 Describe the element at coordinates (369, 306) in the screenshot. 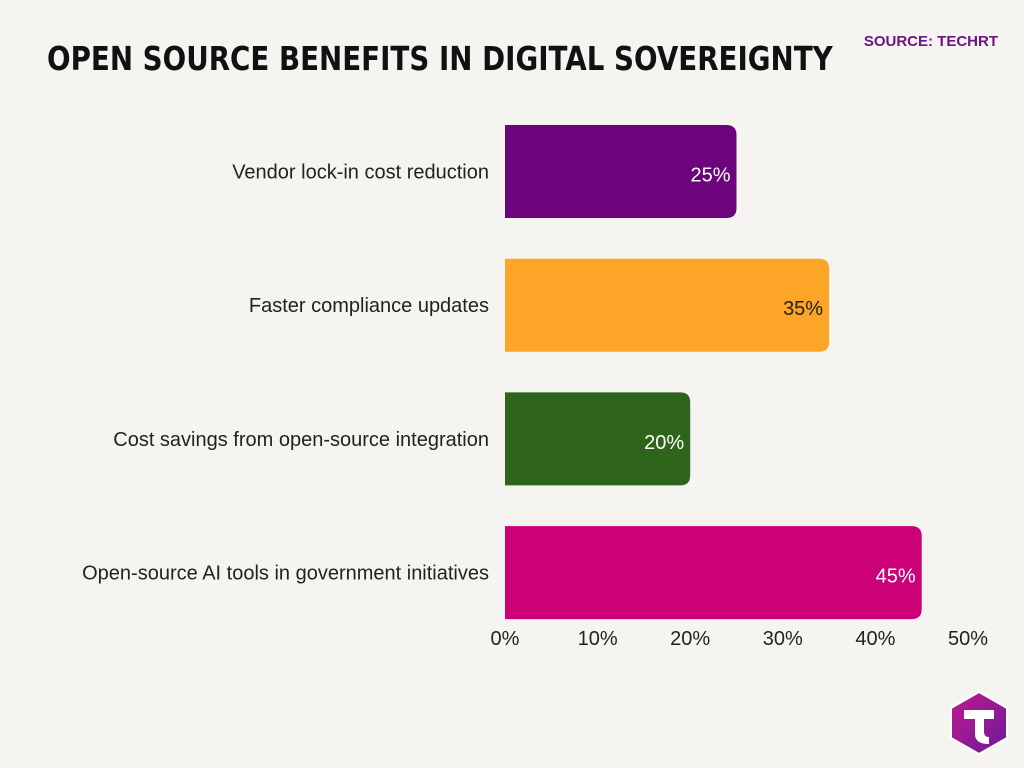

I see `category-label: Faster compliance updates` at that location.